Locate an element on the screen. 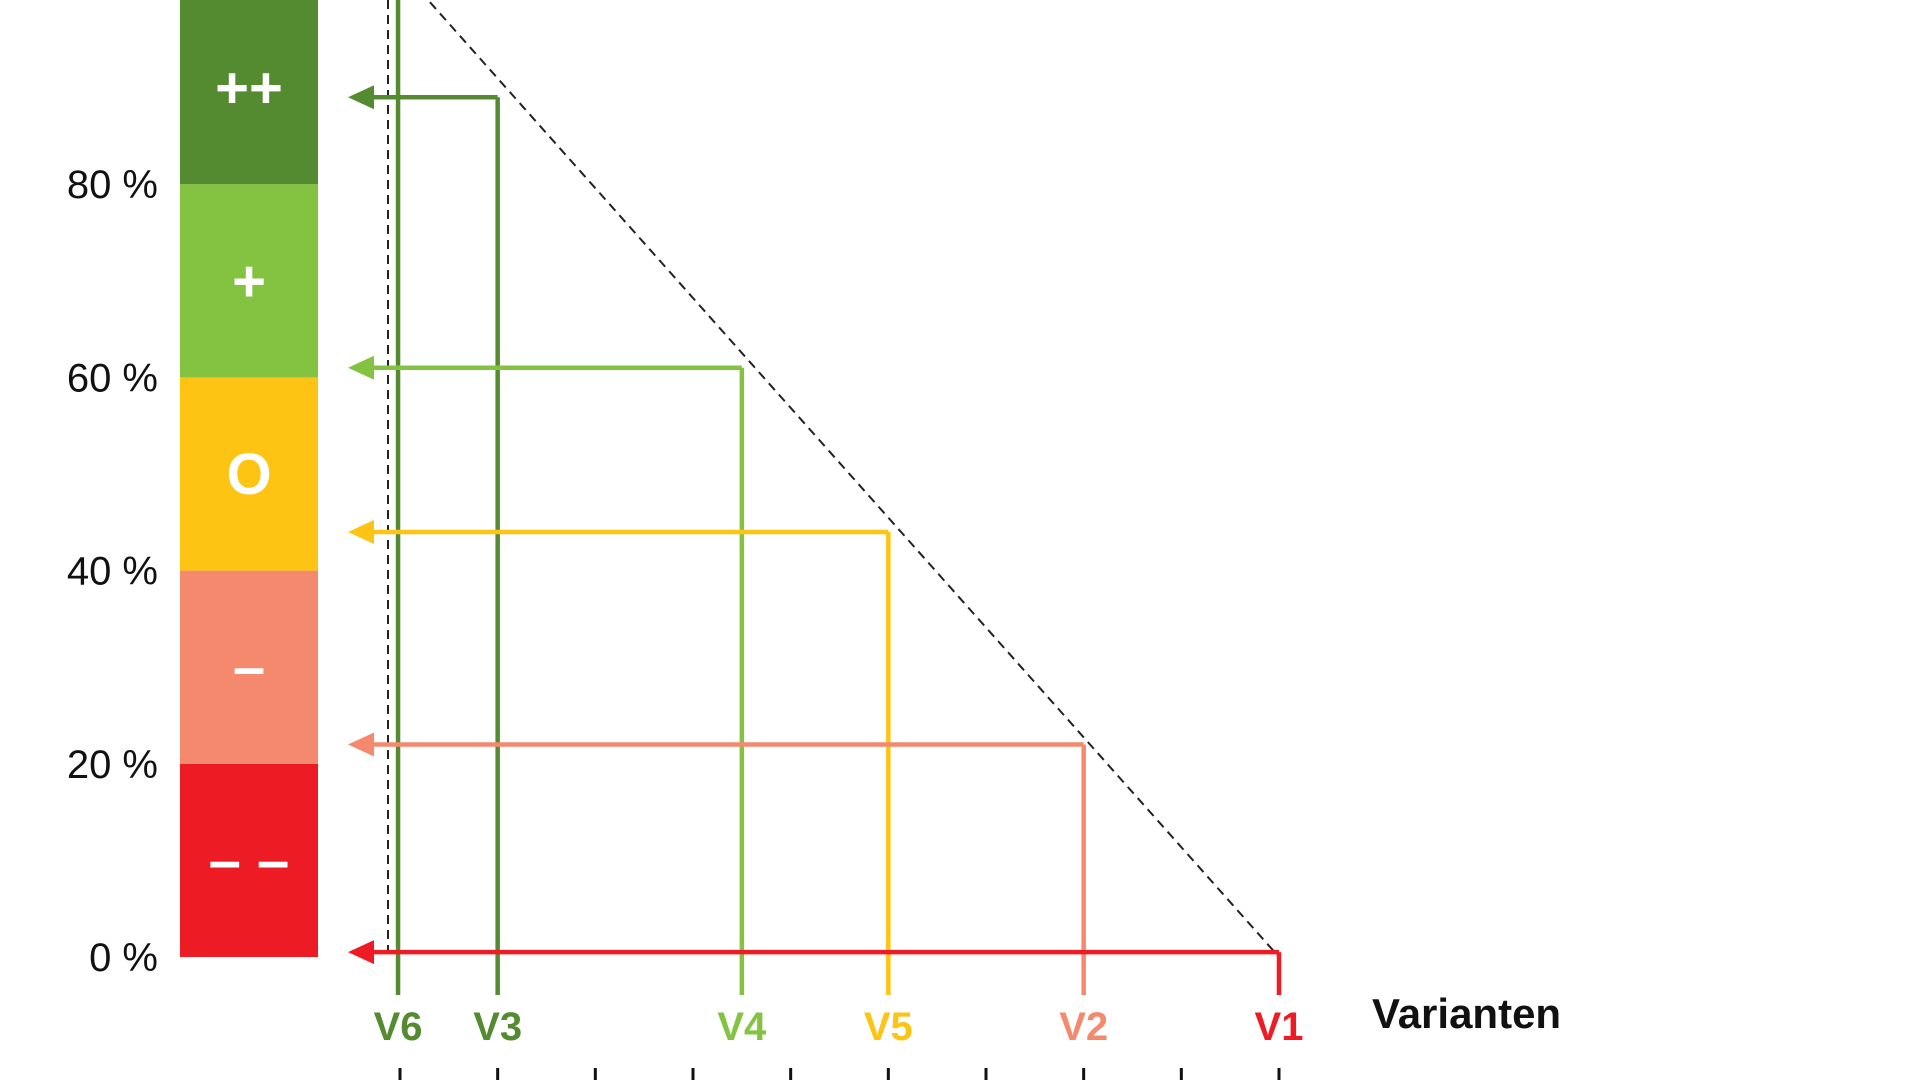  variant-label-v5: V5 is located at coordinates (888, 1027).